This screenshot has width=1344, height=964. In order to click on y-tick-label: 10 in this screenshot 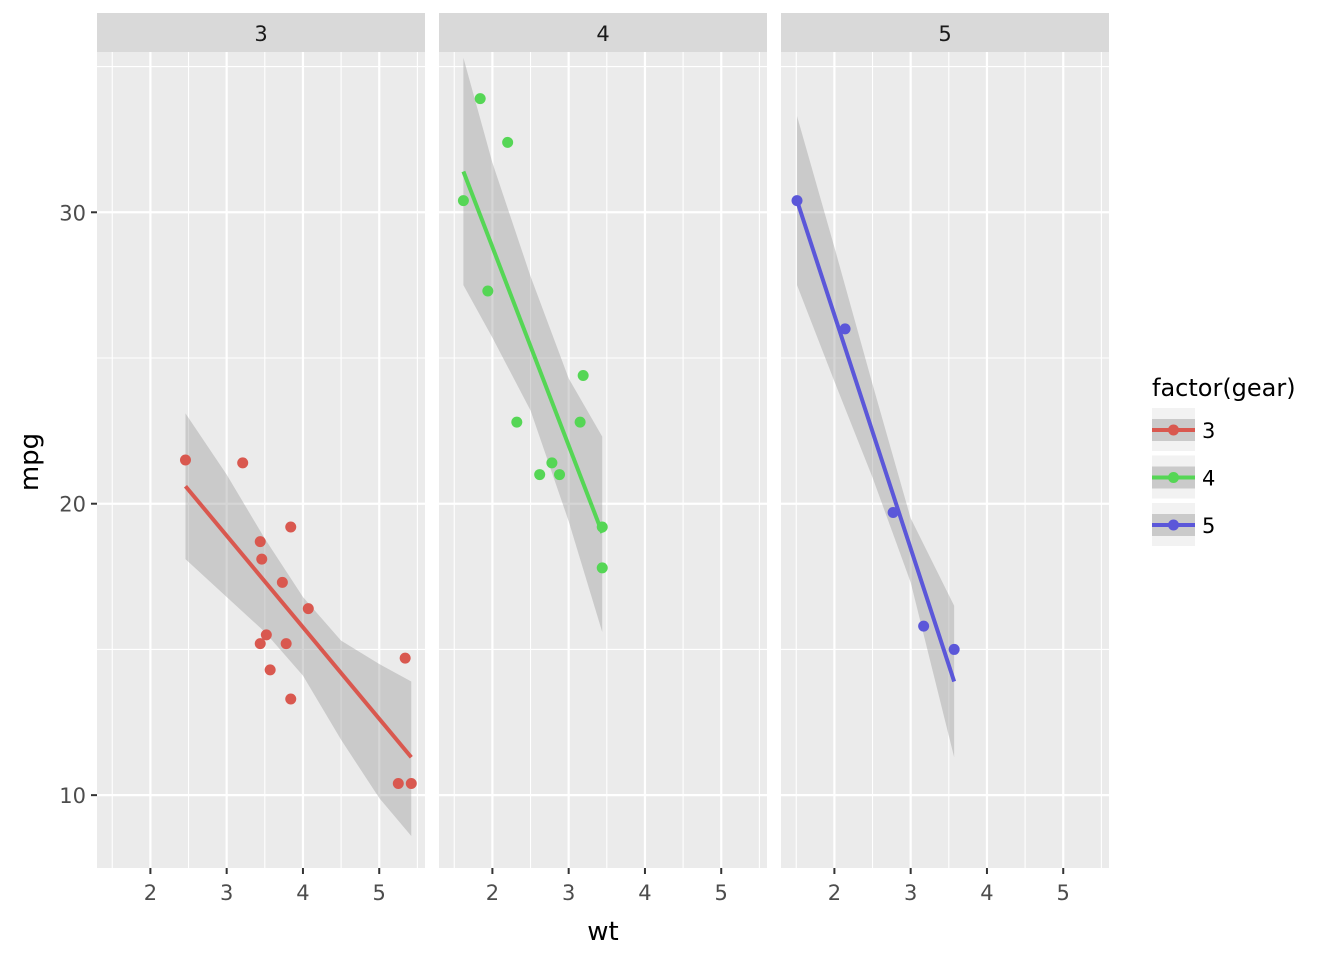, I will do `click(72, 796)`.